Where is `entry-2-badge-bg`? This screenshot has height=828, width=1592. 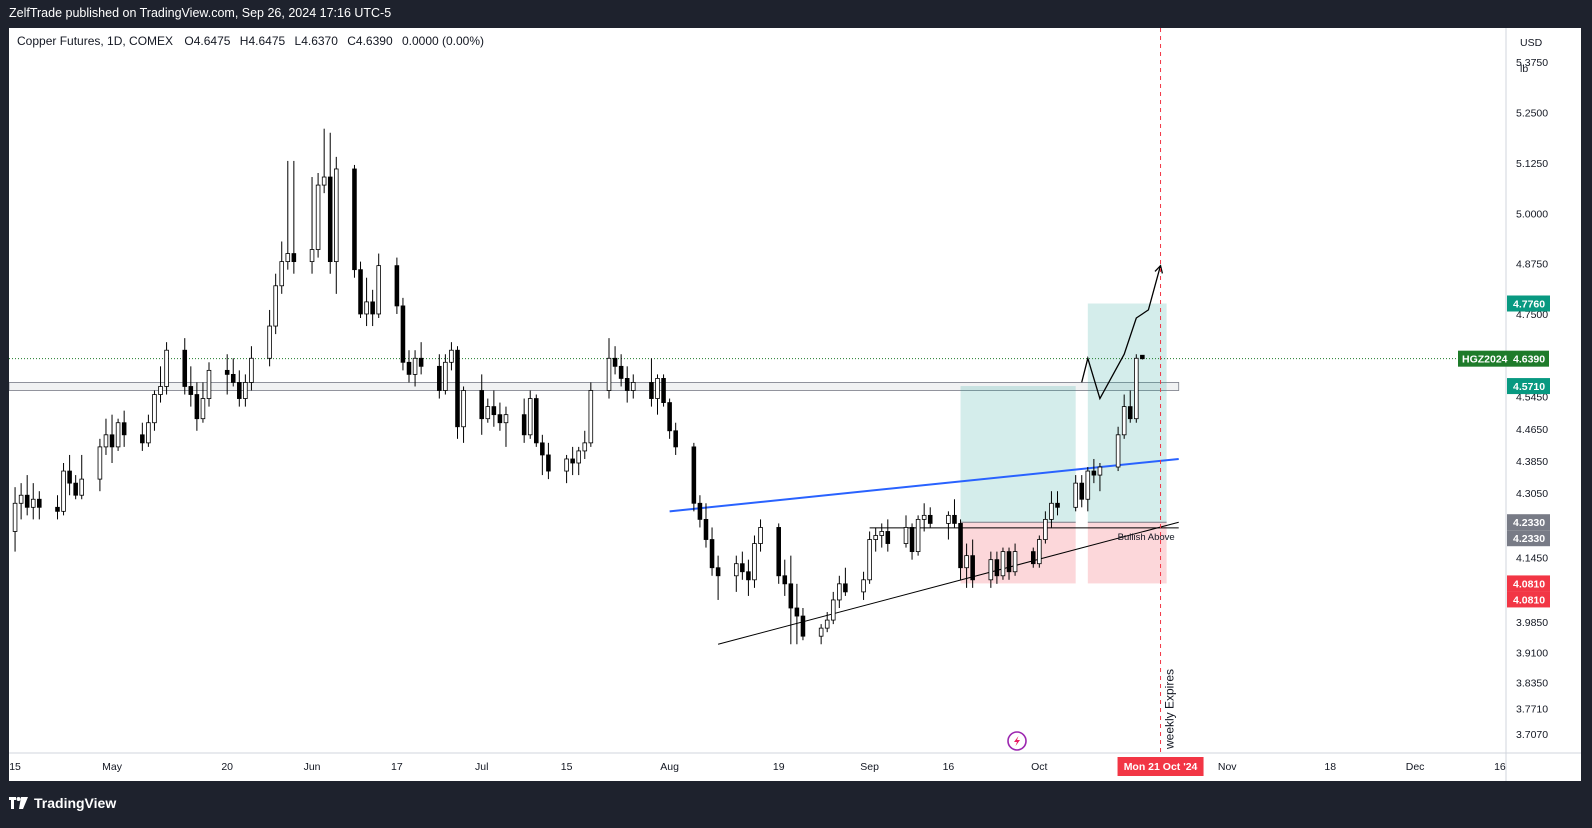
entry-2-badge-bg is located at coordinates (1528, 538).